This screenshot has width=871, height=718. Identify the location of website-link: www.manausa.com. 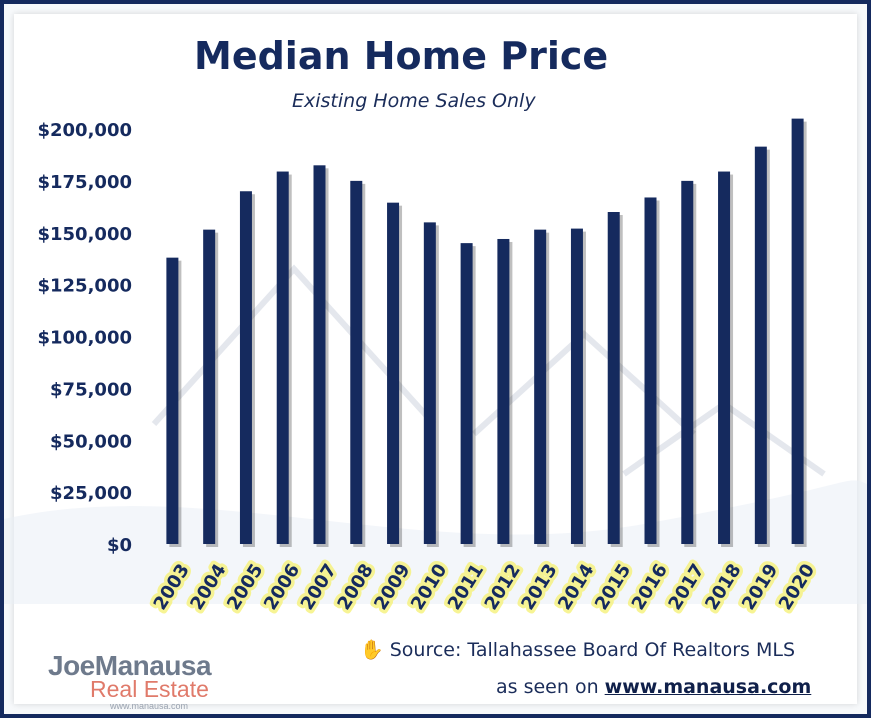
(708, 687).